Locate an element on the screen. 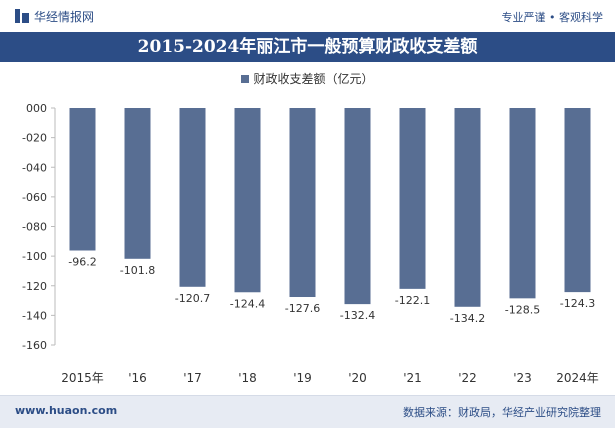 This screenshot has width=615, height=428. website-link: www.huaon.com is located at coordinates (66, 410).